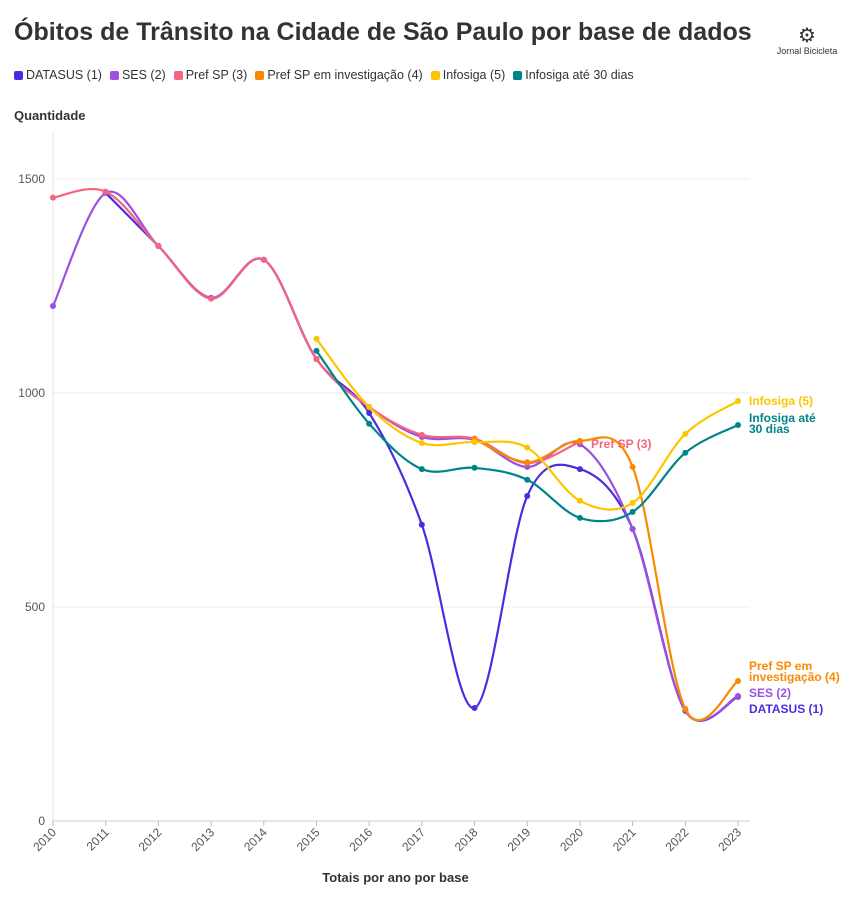 This screenshot has width=855, height=908. I want to click on legend-item: DATASUS (1), so click(58, 75).